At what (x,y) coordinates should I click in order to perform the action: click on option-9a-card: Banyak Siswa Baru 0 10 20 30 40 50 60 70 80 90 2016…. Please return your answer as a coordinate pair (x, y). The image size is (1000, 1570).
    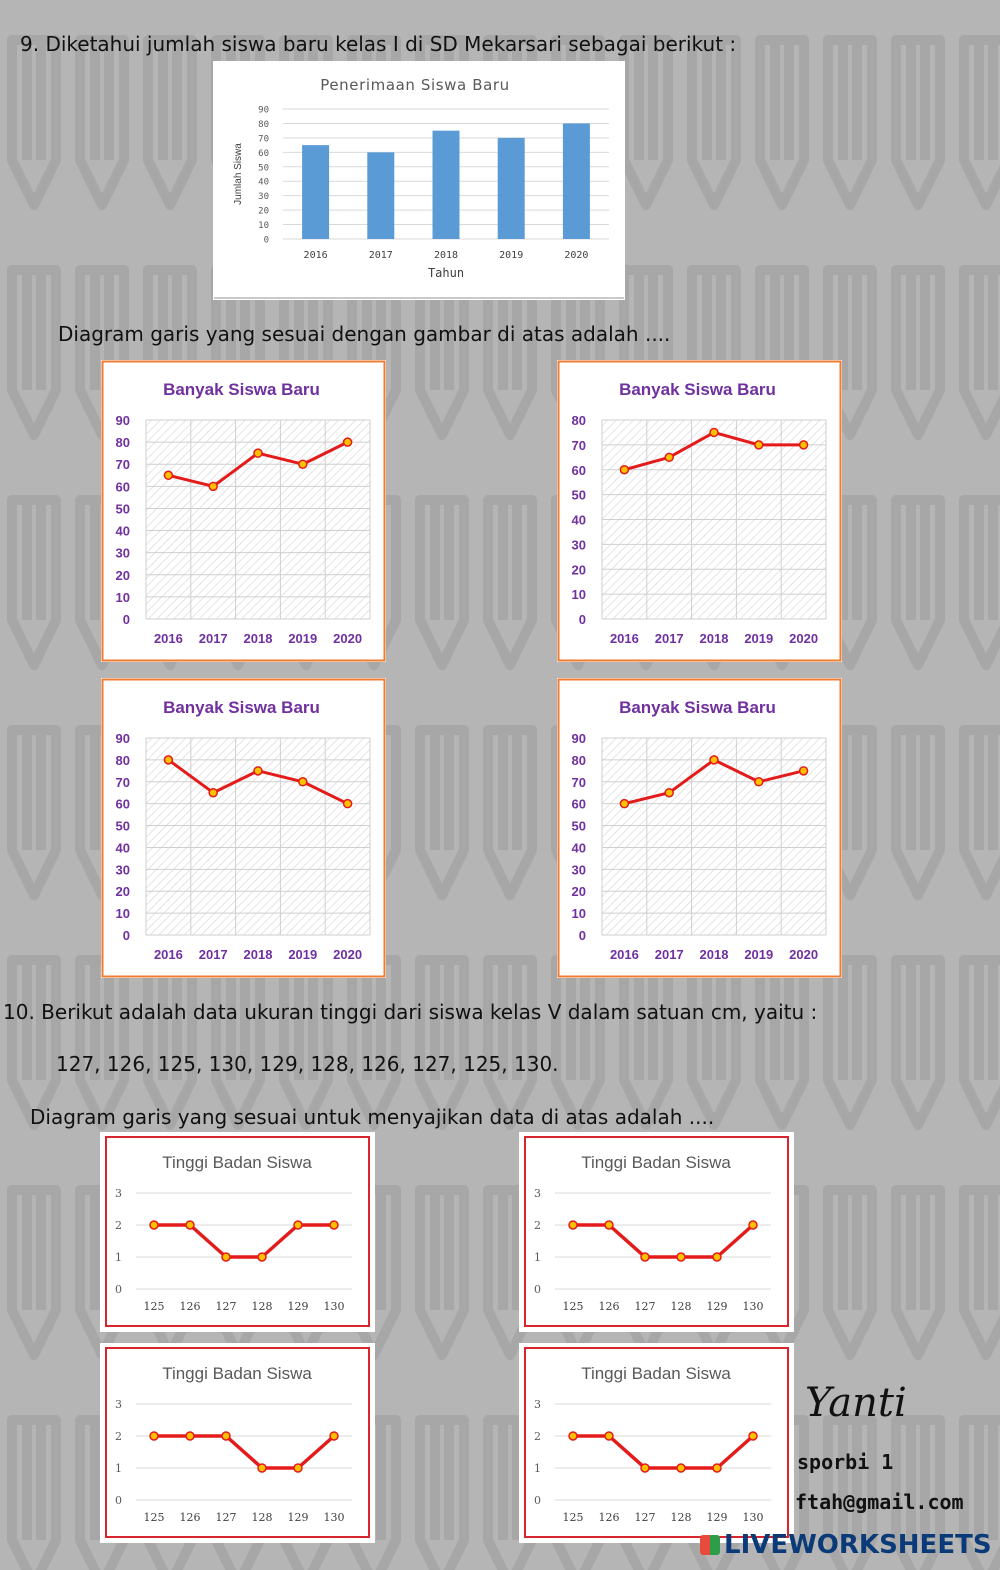
    Looking at the image, I should click on (243, 511).